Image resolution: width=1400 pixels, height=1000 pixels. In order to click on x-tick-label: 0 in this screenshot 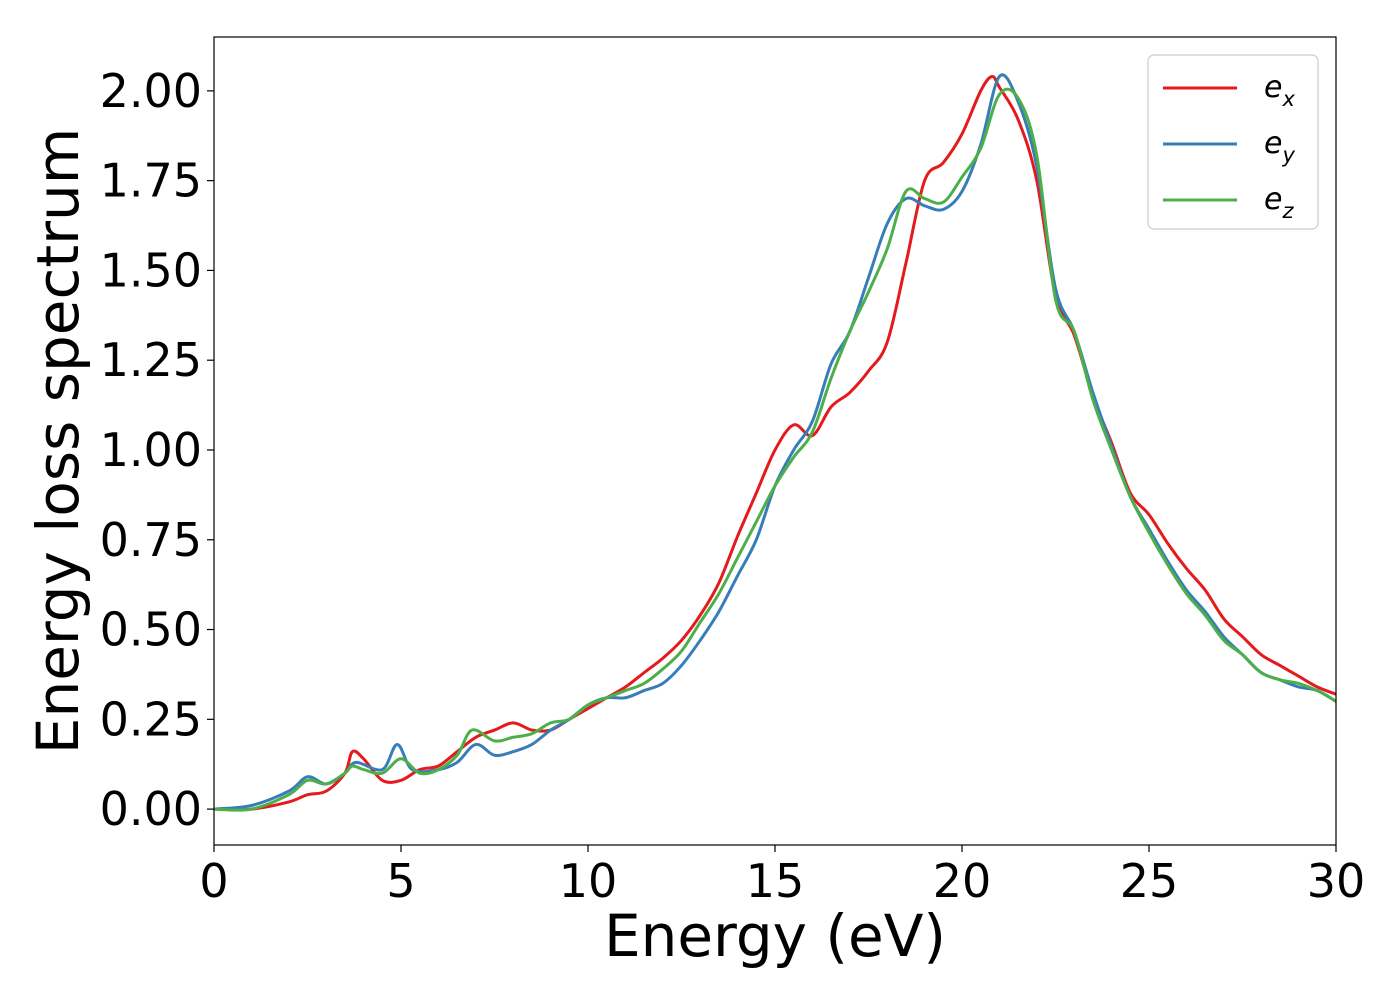, I will do `click(213, 881)`.